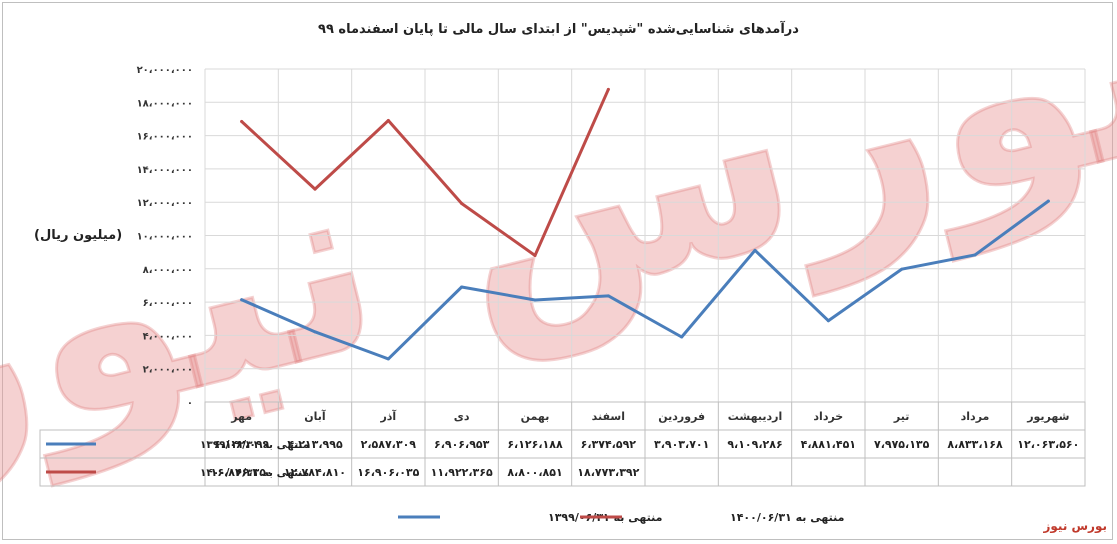 The height and width of the screenshot is (544, 1117). What do you see at coordinates (462, 444) in the screenshot?
I see `table-value: ۶،۹۰۶،۹۵۳` at bounding box center [462, 444].